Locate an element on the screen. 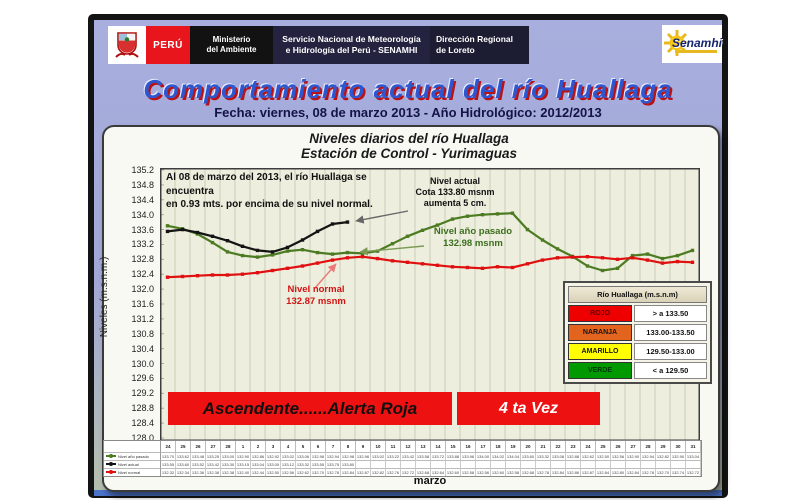  y-tick-label: 132.4 is located at coordinates (142, 274).